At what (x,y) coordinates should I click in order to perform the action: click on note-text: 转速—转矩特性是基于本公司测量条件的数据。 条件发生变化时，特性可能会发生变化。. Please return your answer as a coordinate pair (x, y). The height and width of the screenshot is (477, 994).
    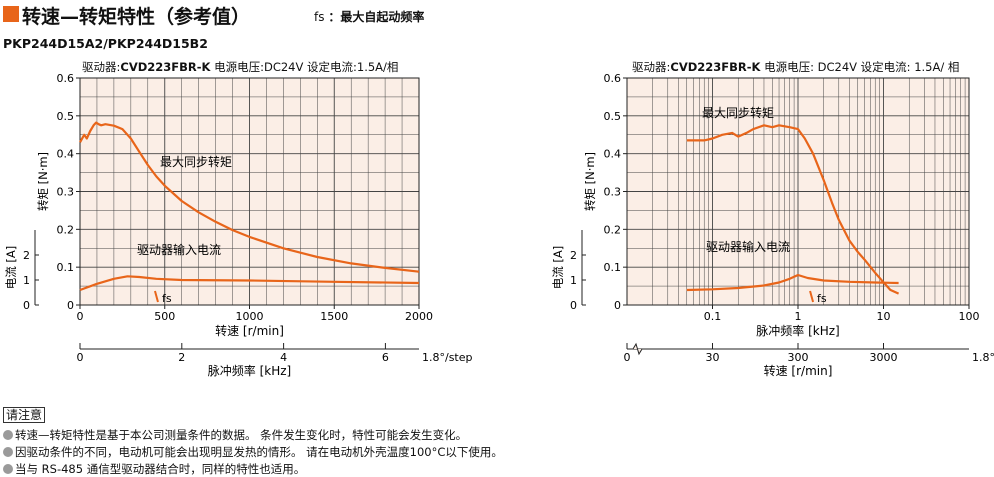
    Looking at the image, I should click on (241, 435).